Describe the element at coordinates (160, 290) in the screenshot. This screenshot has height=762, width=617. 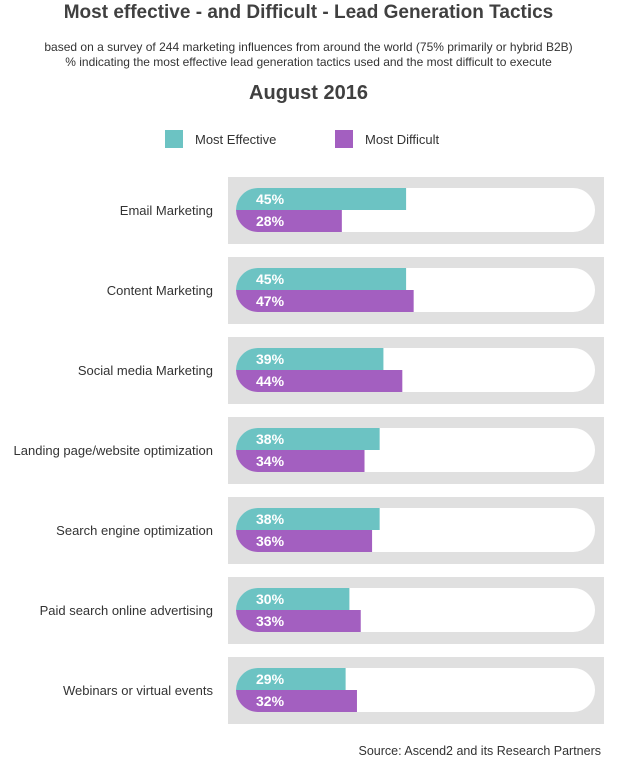
I see `category-label: Content Marketing` at that location.